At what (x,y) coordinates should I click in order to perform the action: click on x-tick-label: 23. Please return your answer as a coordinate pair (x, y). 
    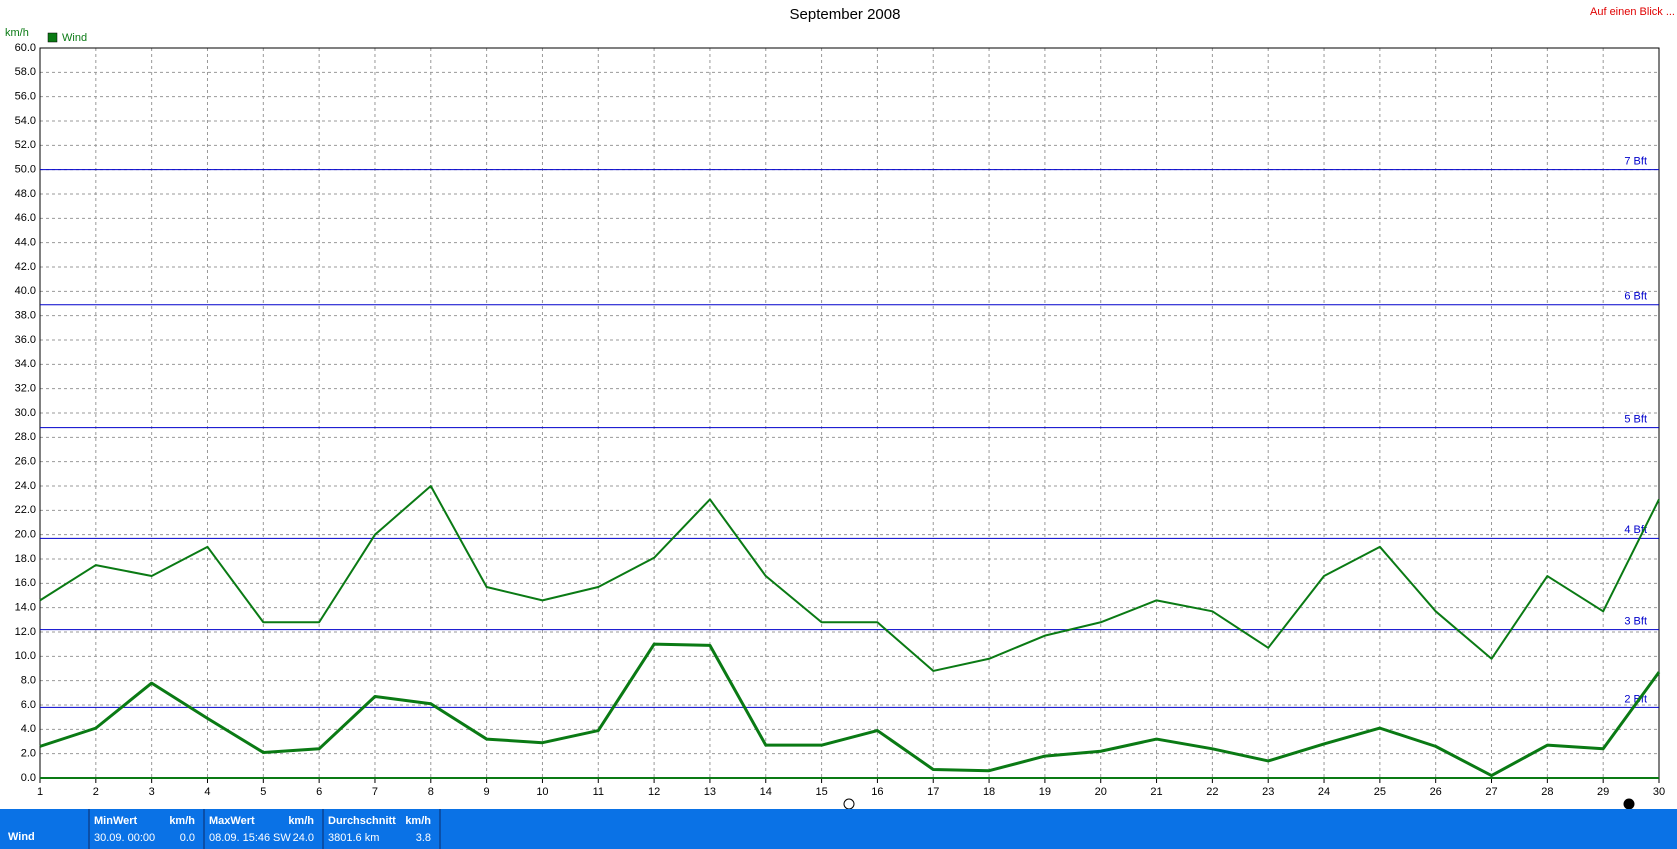
    Looking at the image, I should click on (1268, 792).